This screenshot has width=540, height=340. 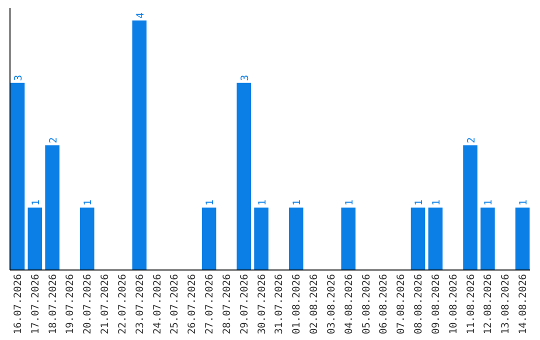 I want to click on x-tick-label: 01.08.2026, so click(x=297, y=304).